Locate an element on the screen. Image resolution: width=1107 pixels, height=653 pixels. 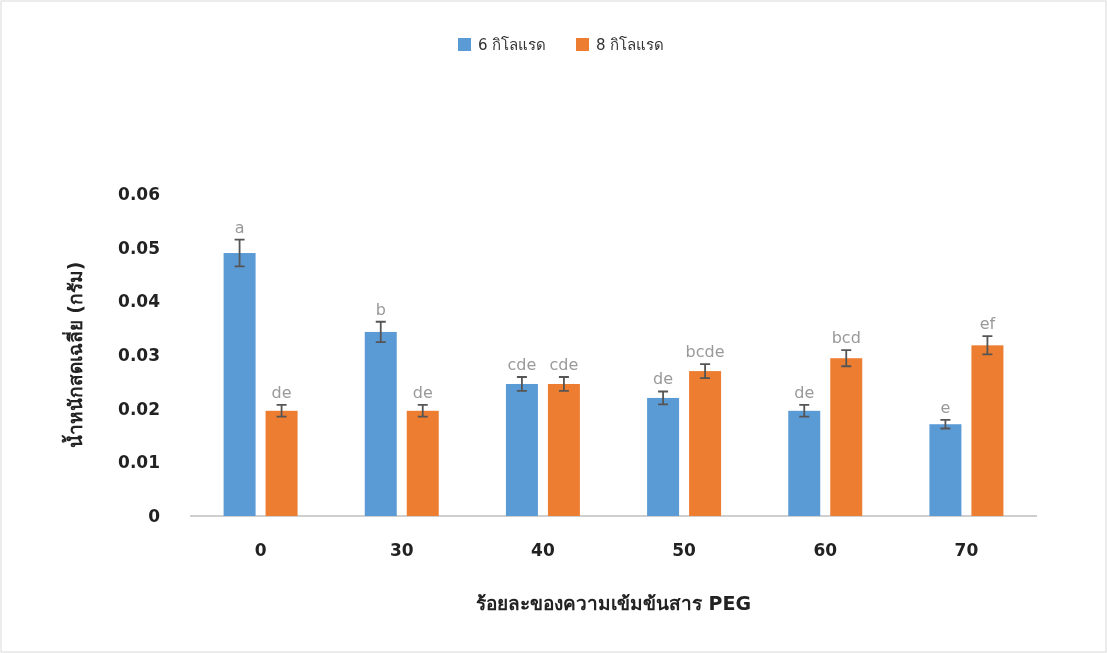
x-tick-label: 40 is located at coordinates (543, 550).